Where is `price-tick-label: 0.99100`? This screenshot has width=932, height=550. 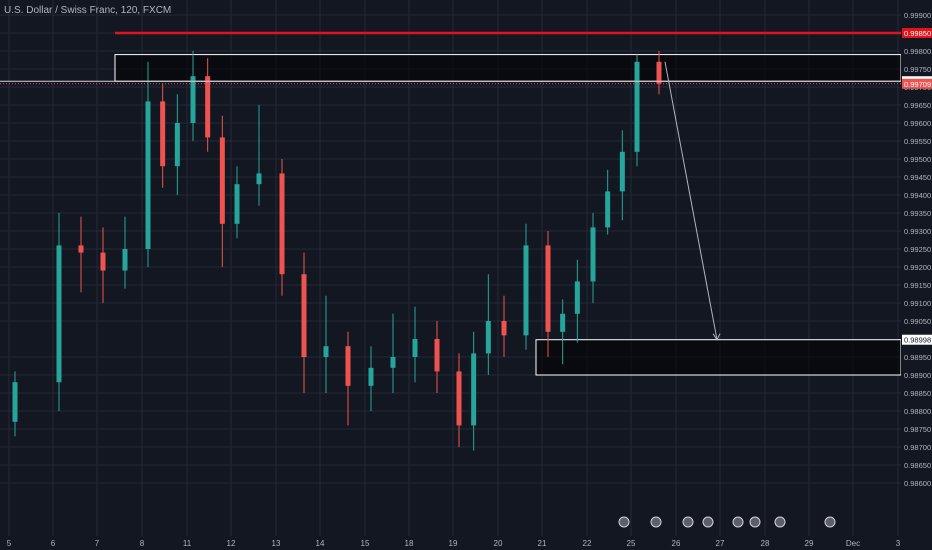 price-tick-label: 0.99100 is located at coordinates (917, 303).